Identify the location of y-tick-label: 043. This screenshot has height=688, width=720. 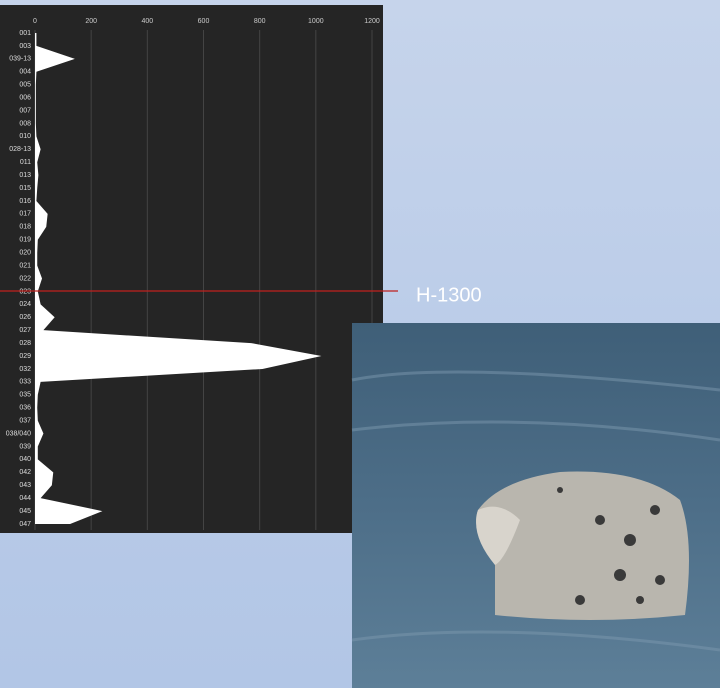
(25, 485).